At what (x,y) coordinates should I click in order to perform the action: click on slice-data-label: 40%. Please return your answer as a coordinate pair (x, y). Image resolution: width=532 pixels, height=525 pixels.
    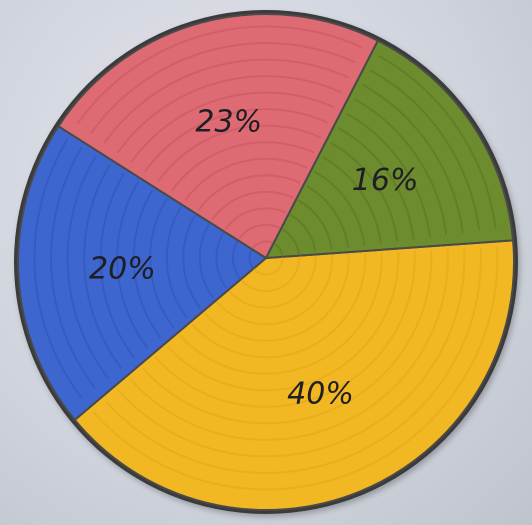
    Looking at the image, I should click on (320, 394).